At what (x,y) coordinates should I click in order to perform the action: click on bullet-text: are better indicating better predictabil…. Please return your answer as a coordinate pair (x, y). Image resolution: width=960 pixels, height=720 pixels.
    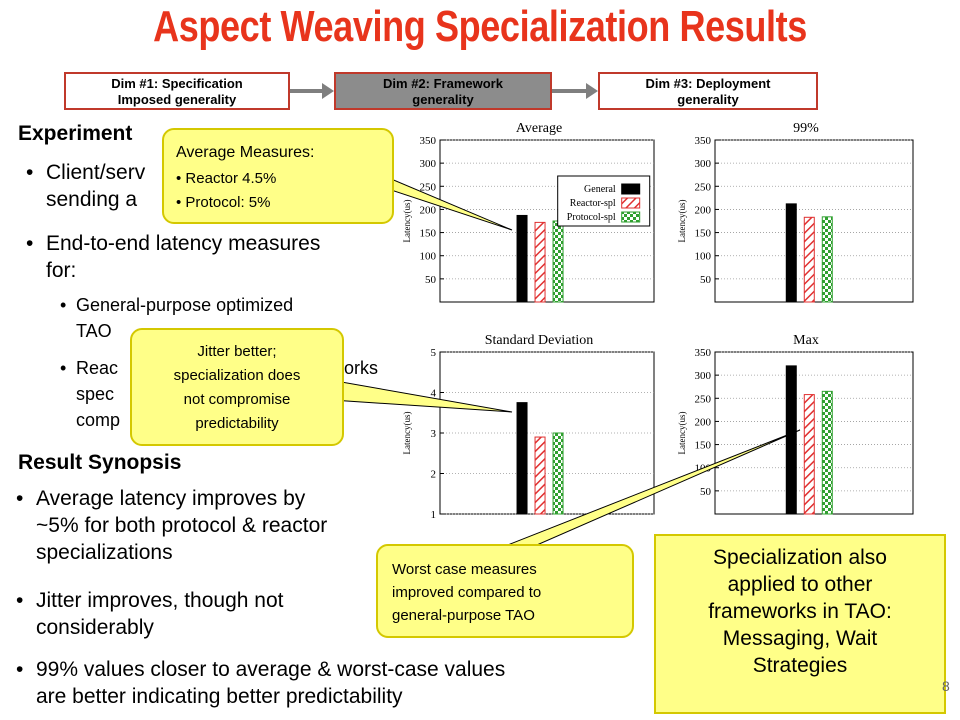
    Looking at the image, I should click on (219, 696).